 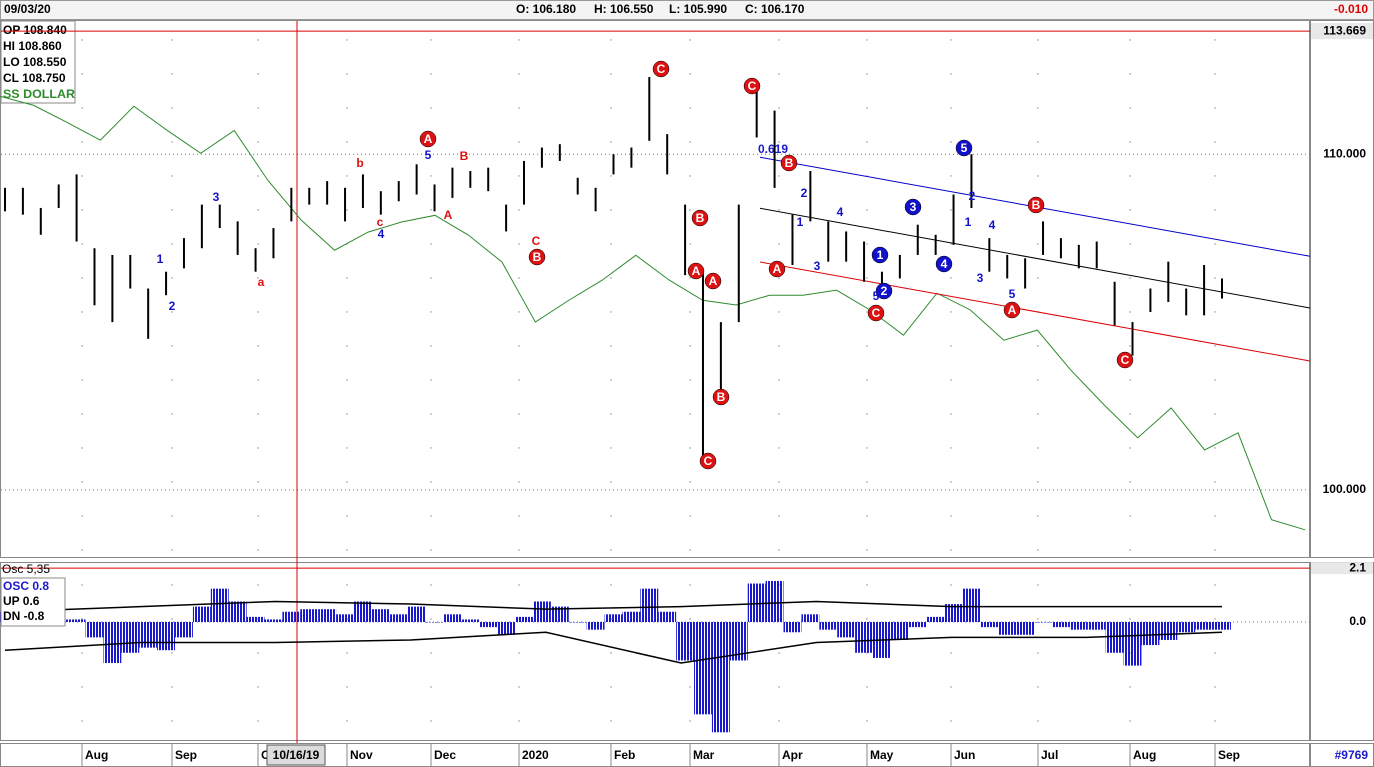 What do you see at coordinates (876, 313) in the screenshot?
I see `wave-label: C` at bounding box center [876, 313].